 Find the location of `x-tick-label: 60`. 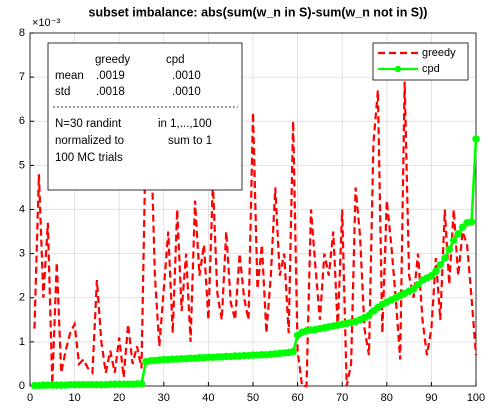

x-tick-label: 60 is located at coordinates (297, 398).